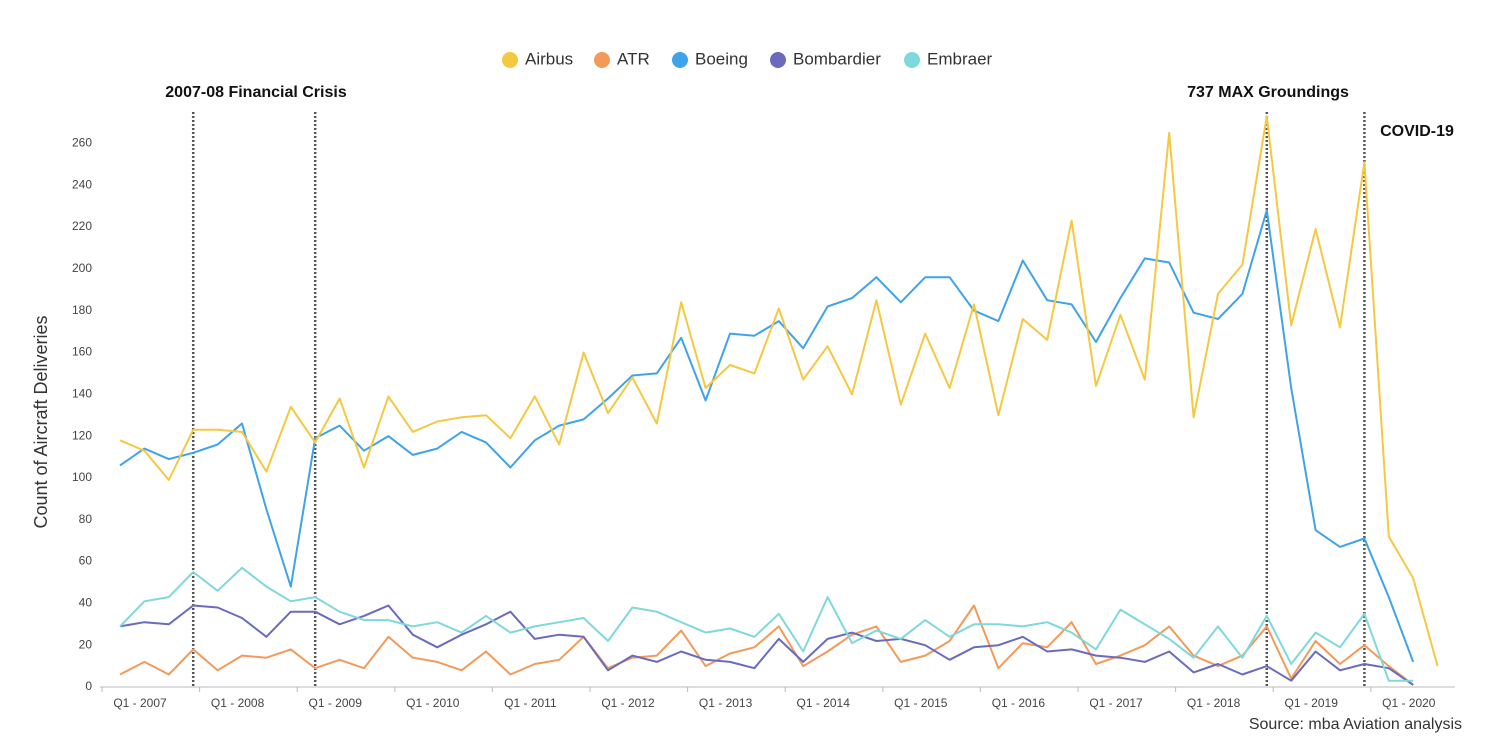 This screenshot has width=1500, height=749. I want to click on annotation: COVID-19, so click(1417, 131).